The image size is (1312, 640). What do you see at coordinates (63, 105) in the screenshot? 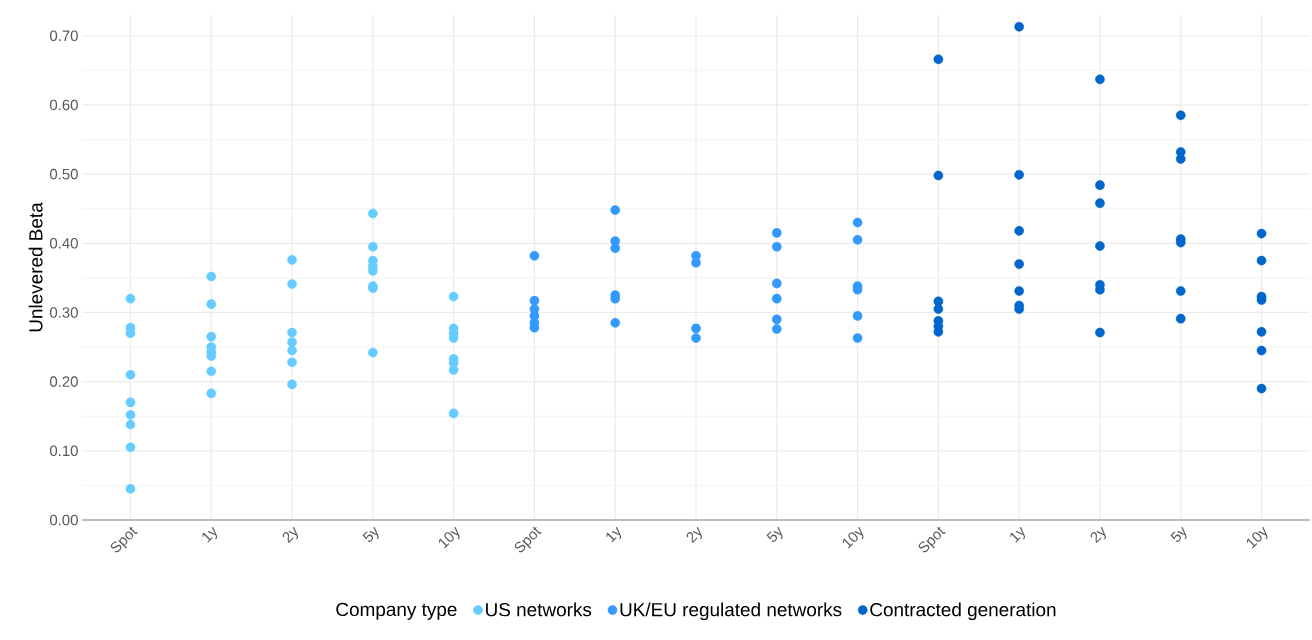
I see `y-tick-label: 0.60` at bounding box center [63, 105].